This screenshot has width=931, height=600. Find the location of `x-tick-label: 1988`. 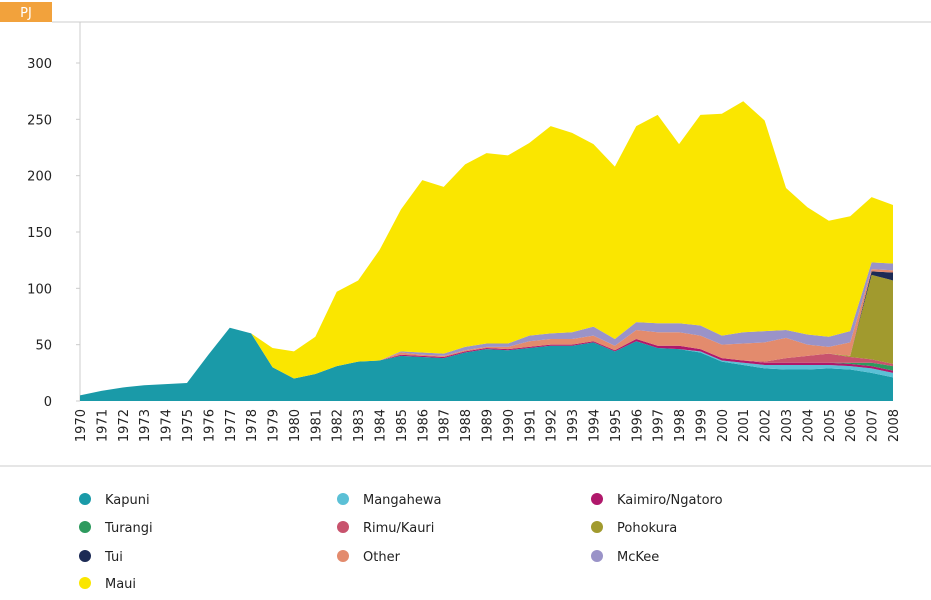

x-tick-label: 1988 is located at coordinates (466, 425).